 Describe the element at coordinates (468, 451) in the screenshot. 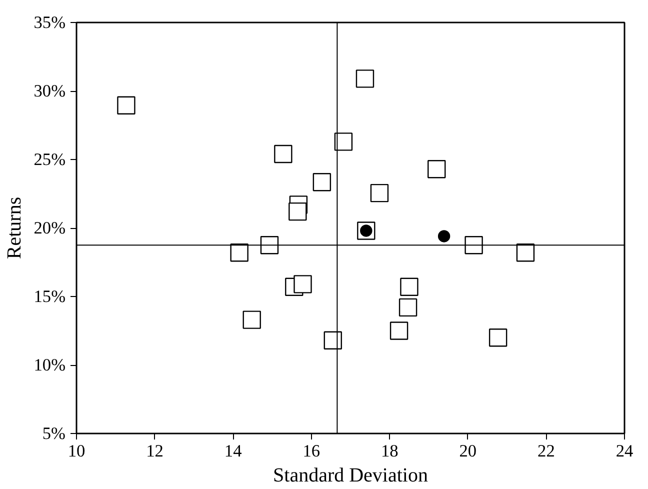

I see `x-tick-label: 20` at that location.